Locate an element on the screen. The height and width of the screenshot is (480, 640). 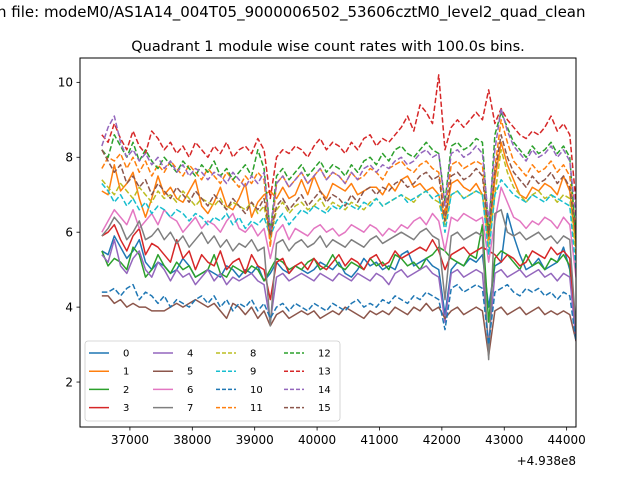
x-tick-label: 43000 is located at coordinates (504, 440).